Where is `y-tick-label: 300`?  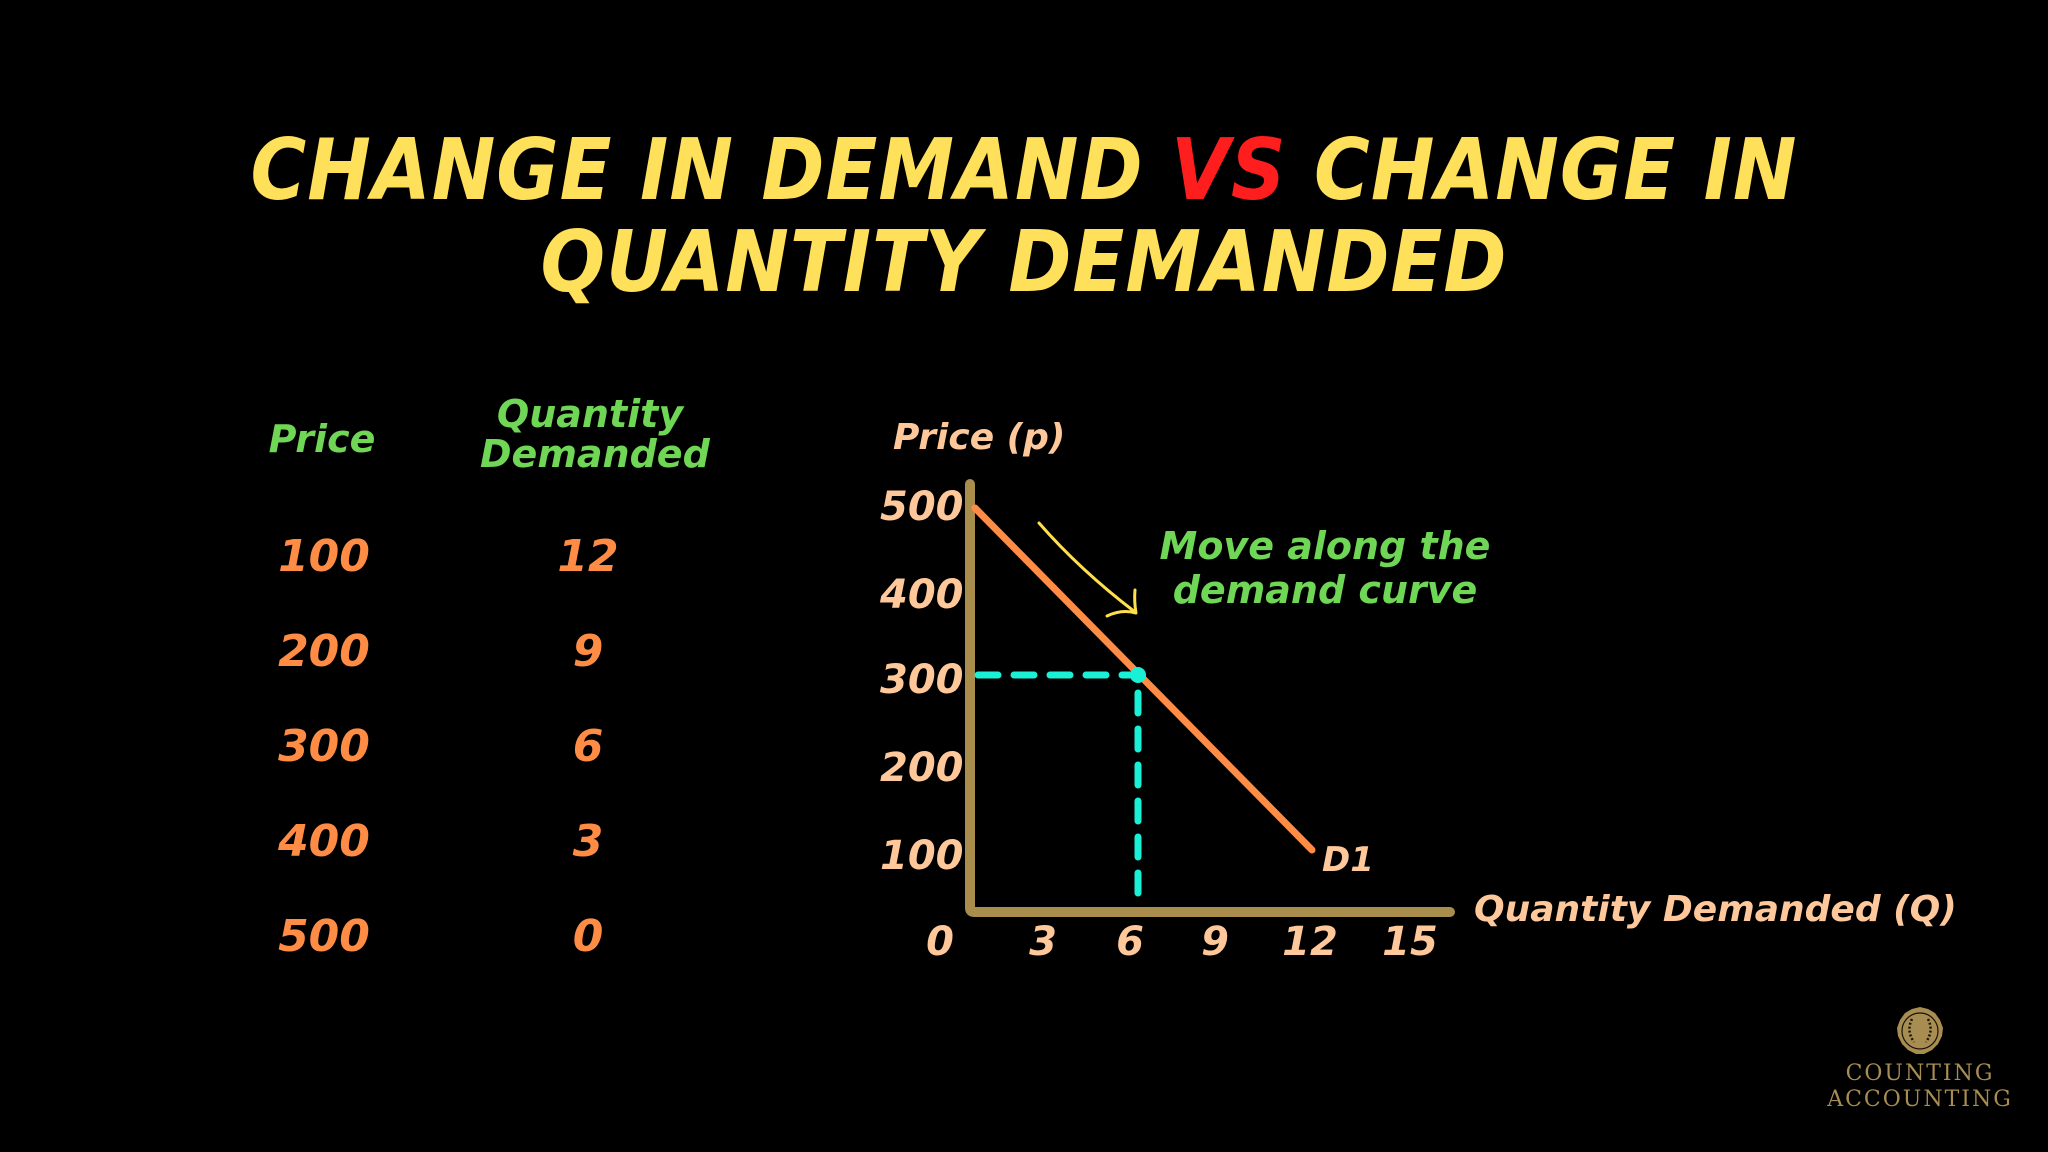 y-tick-label: 300 is located at coordinates (922, 680).